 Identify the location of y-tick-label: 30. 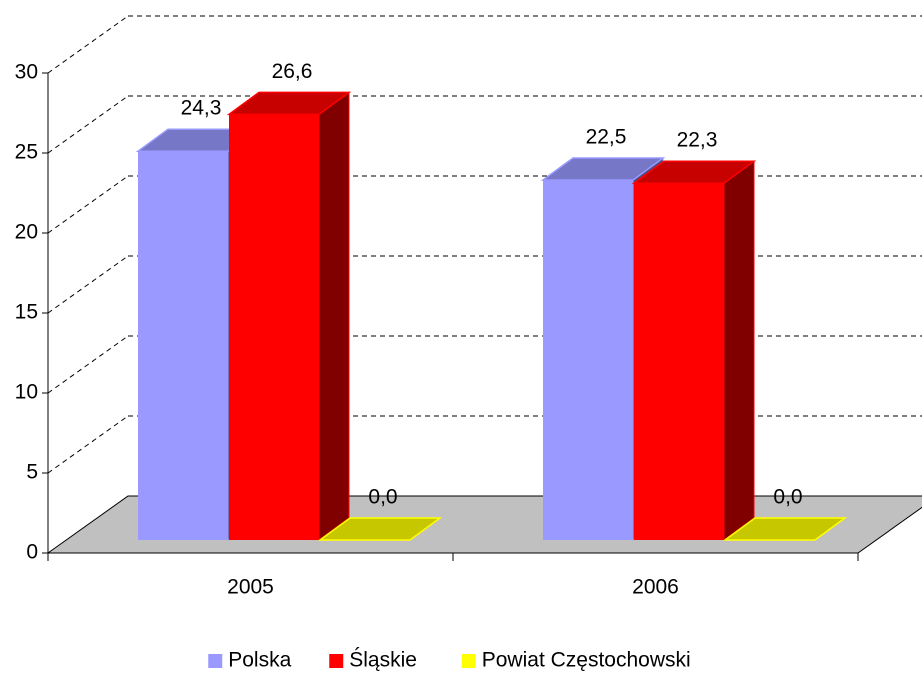
(26, 72).